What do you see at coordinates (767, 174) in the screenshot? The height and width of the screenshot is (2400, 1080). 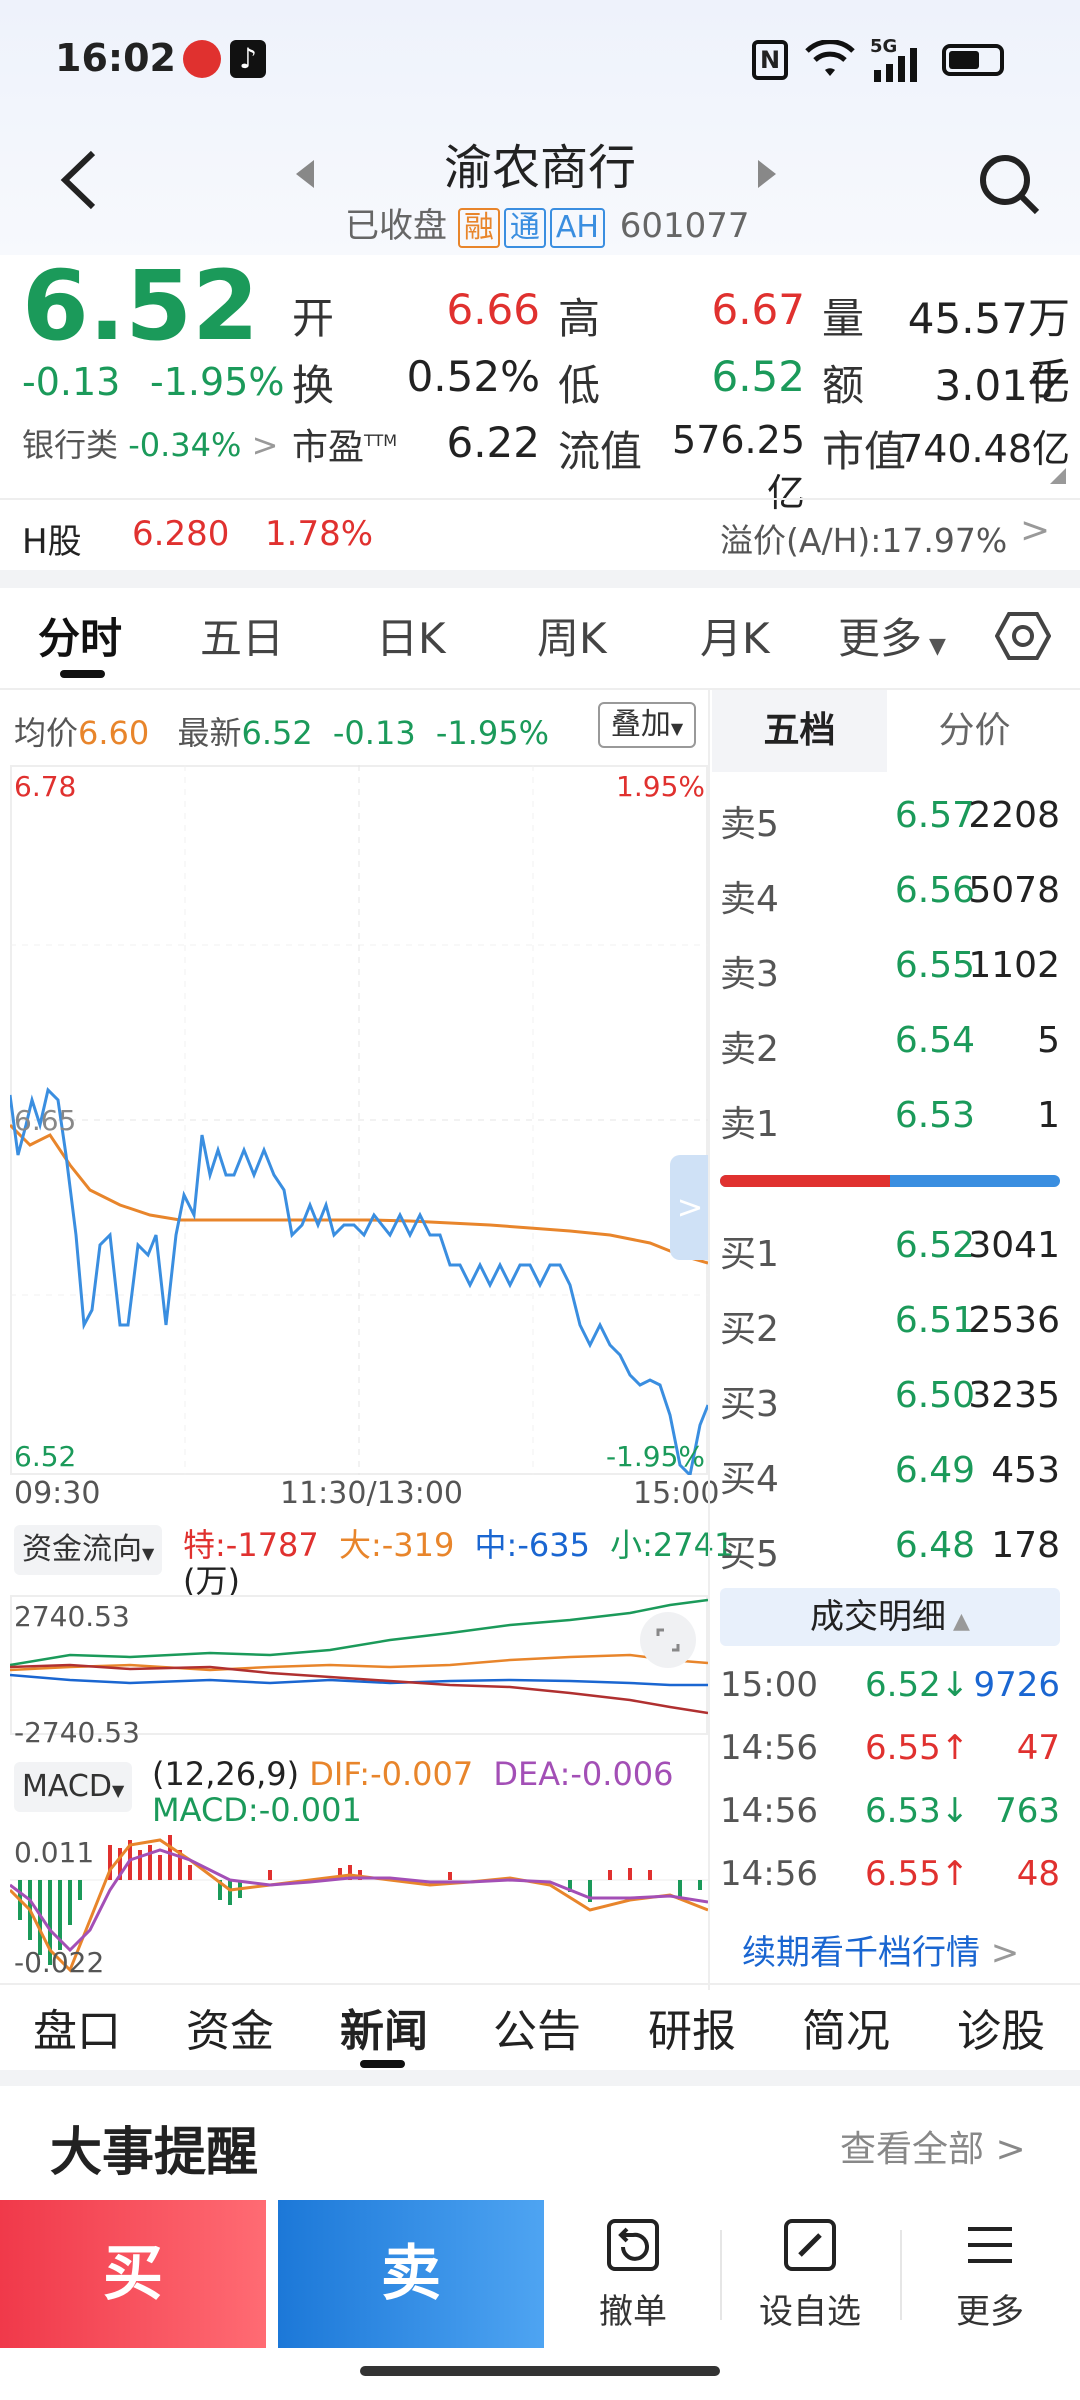 I see `next-stock-button` at bounding box center [767, 174].